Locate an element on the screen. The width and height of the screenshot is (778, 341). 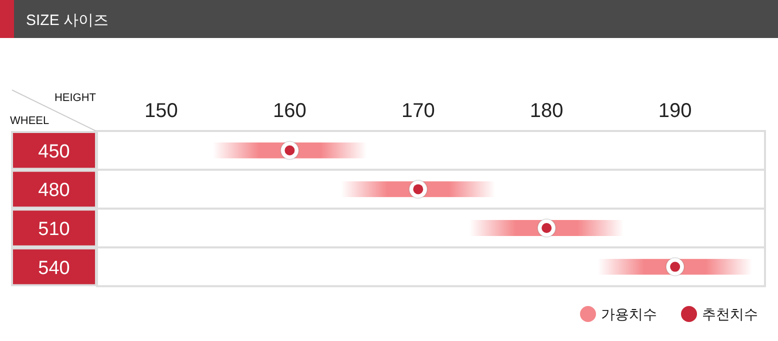
x-tick-label: 190 is located at coordinates (675, 111).